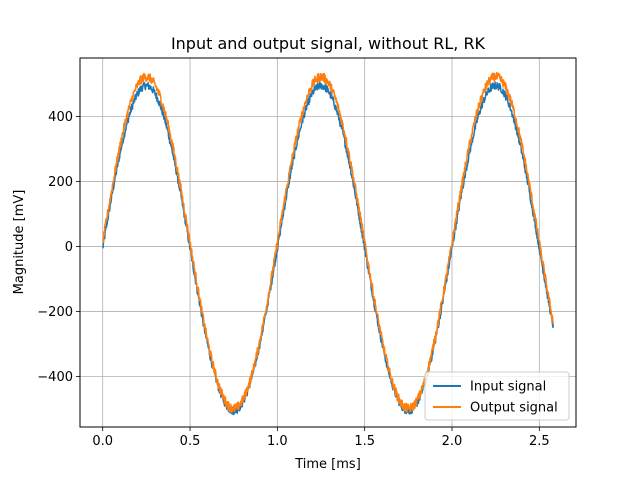 The image size is (640, 480). Describe the element at coordinates (190, 441) in the screenshot. I see `x-tick-label: 0.5` at that location.